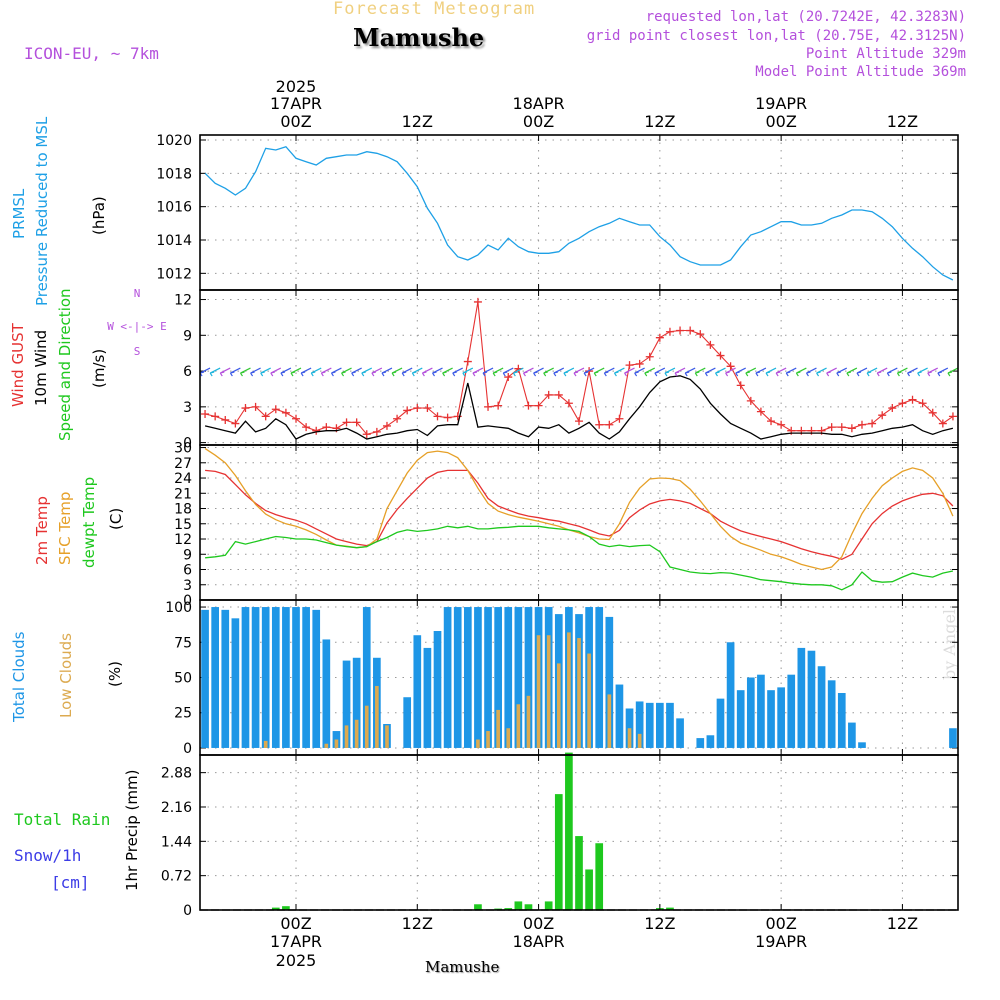 This screenshot has width=1000, height=1000. What do you see at coordinates (885, 54) in the screenshot?
I see `point-altitude: Point Altitude 329m` at bounding box center [885, 54].